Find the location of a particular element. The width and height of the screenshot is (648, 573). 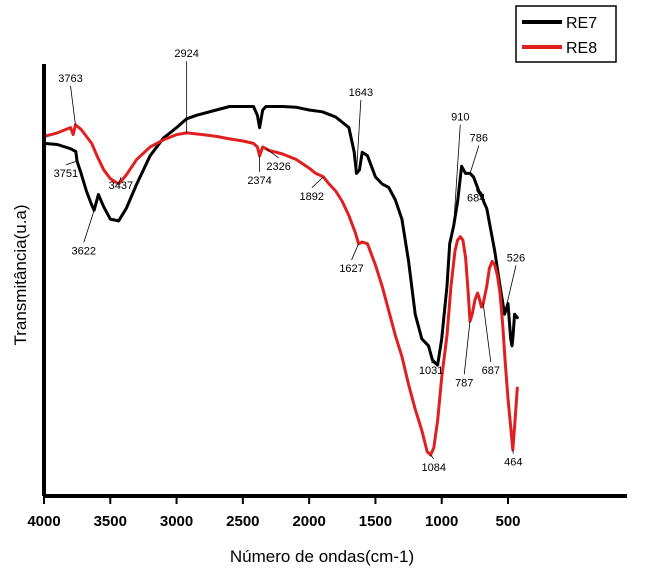

x-tick-label-500: 500 is located at coordinates (507, 521).